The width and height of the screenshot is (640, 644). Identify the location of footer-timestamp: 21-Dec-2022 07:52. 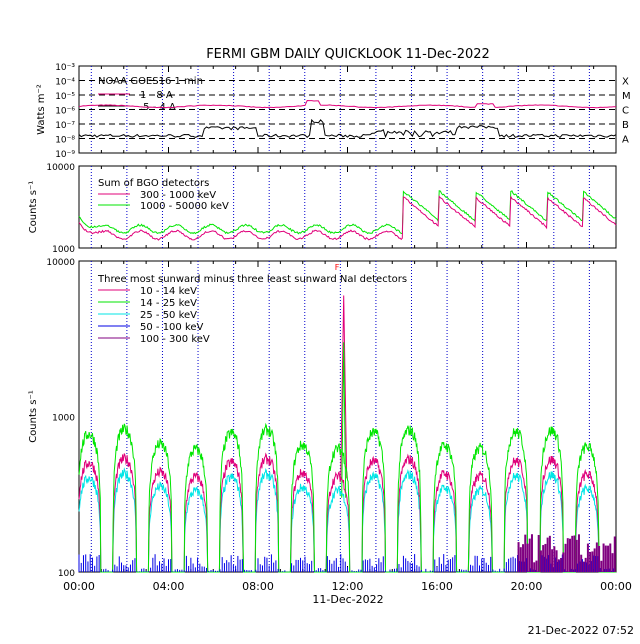
(581, 630).